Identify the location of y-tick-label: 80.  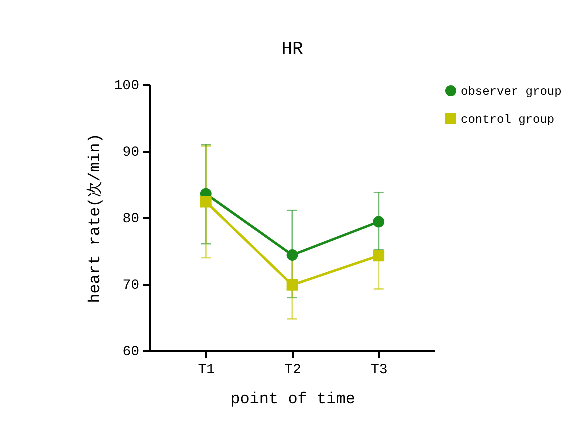
(131, 220).